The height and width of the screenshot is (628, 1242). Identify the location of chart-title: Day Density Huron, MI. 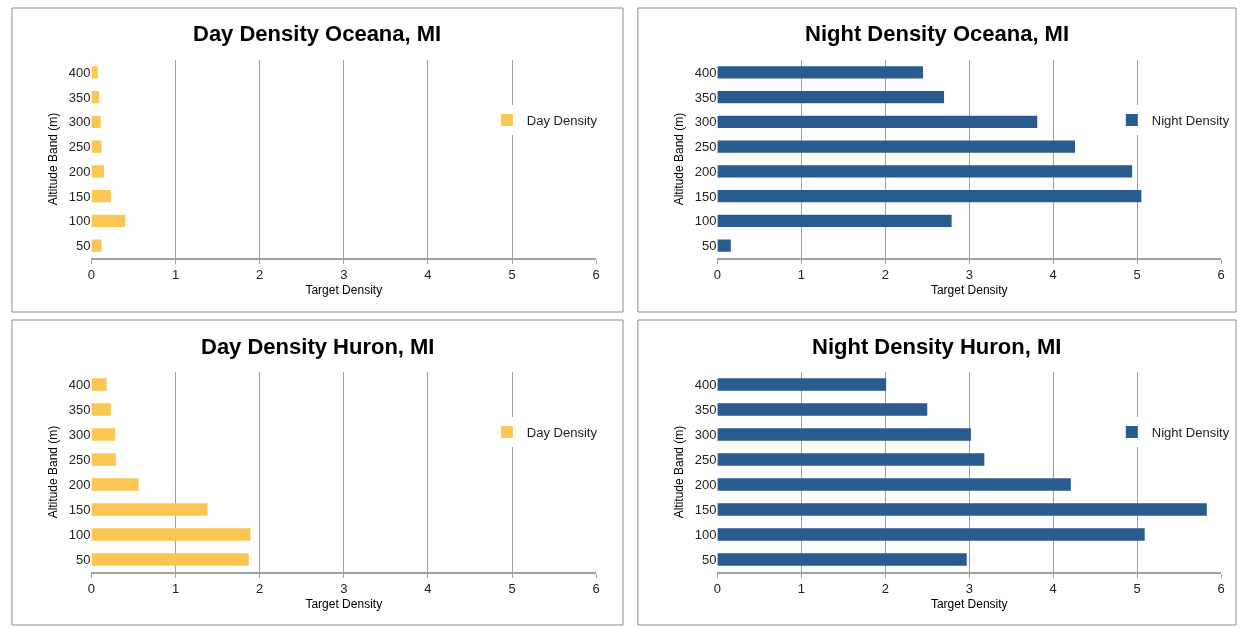
(318, 346).